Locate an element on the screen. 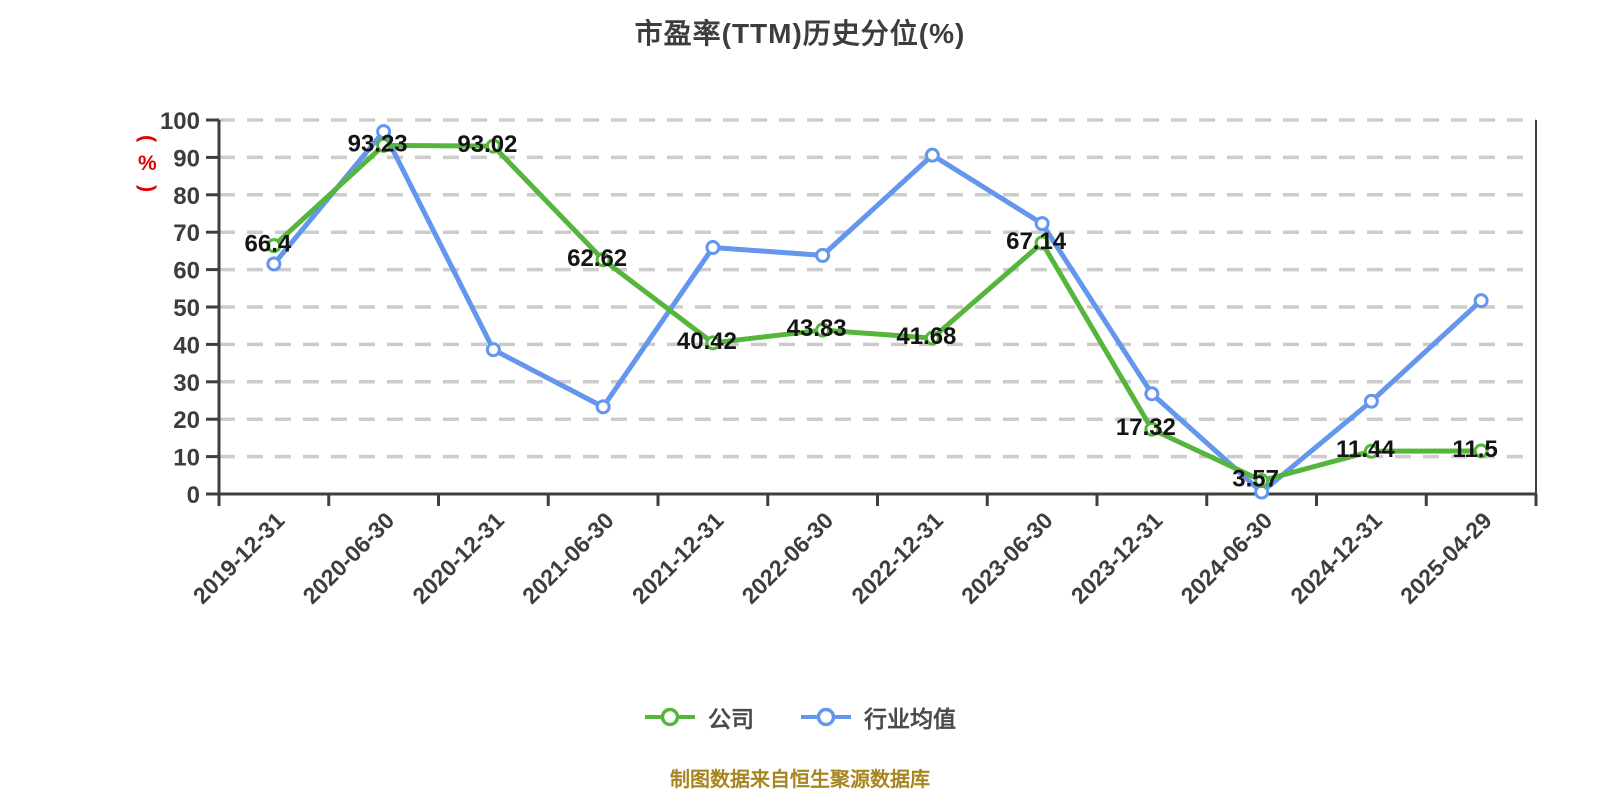 The height and width of the screenshot is (800, 1600). legend-item-company: 公司 is located at coordinates (699, 717).